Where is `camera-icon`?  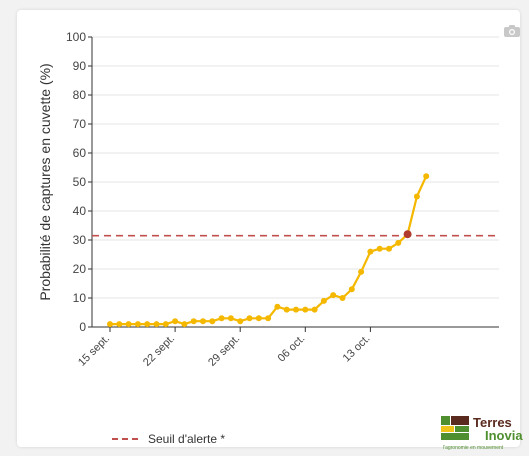
camera-icon is located at coordinates (512, 31).